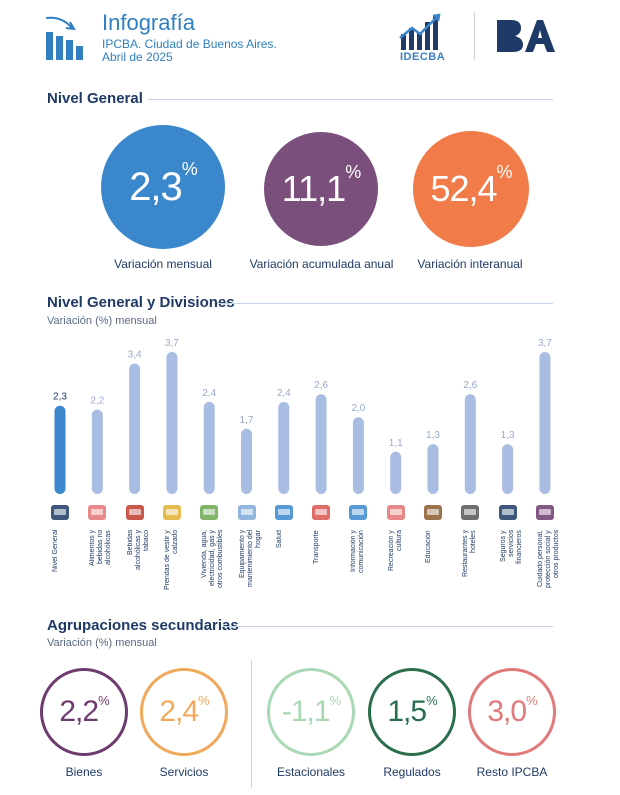 The image size is (620, 795). I want to click on doctor-icon, so click(284, 512).